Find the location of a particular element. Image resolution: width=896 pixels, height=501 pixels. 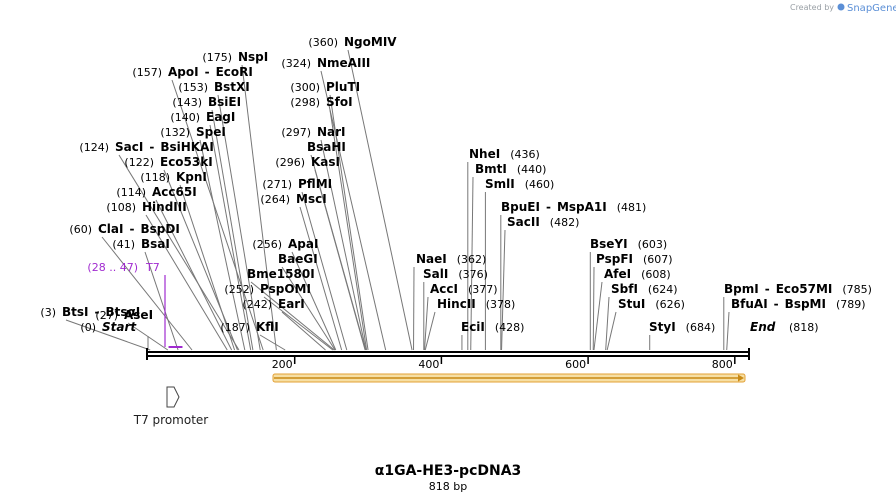

site-bfuai: BfuAI - BspMI (789) is located at coordinates (796, 324).